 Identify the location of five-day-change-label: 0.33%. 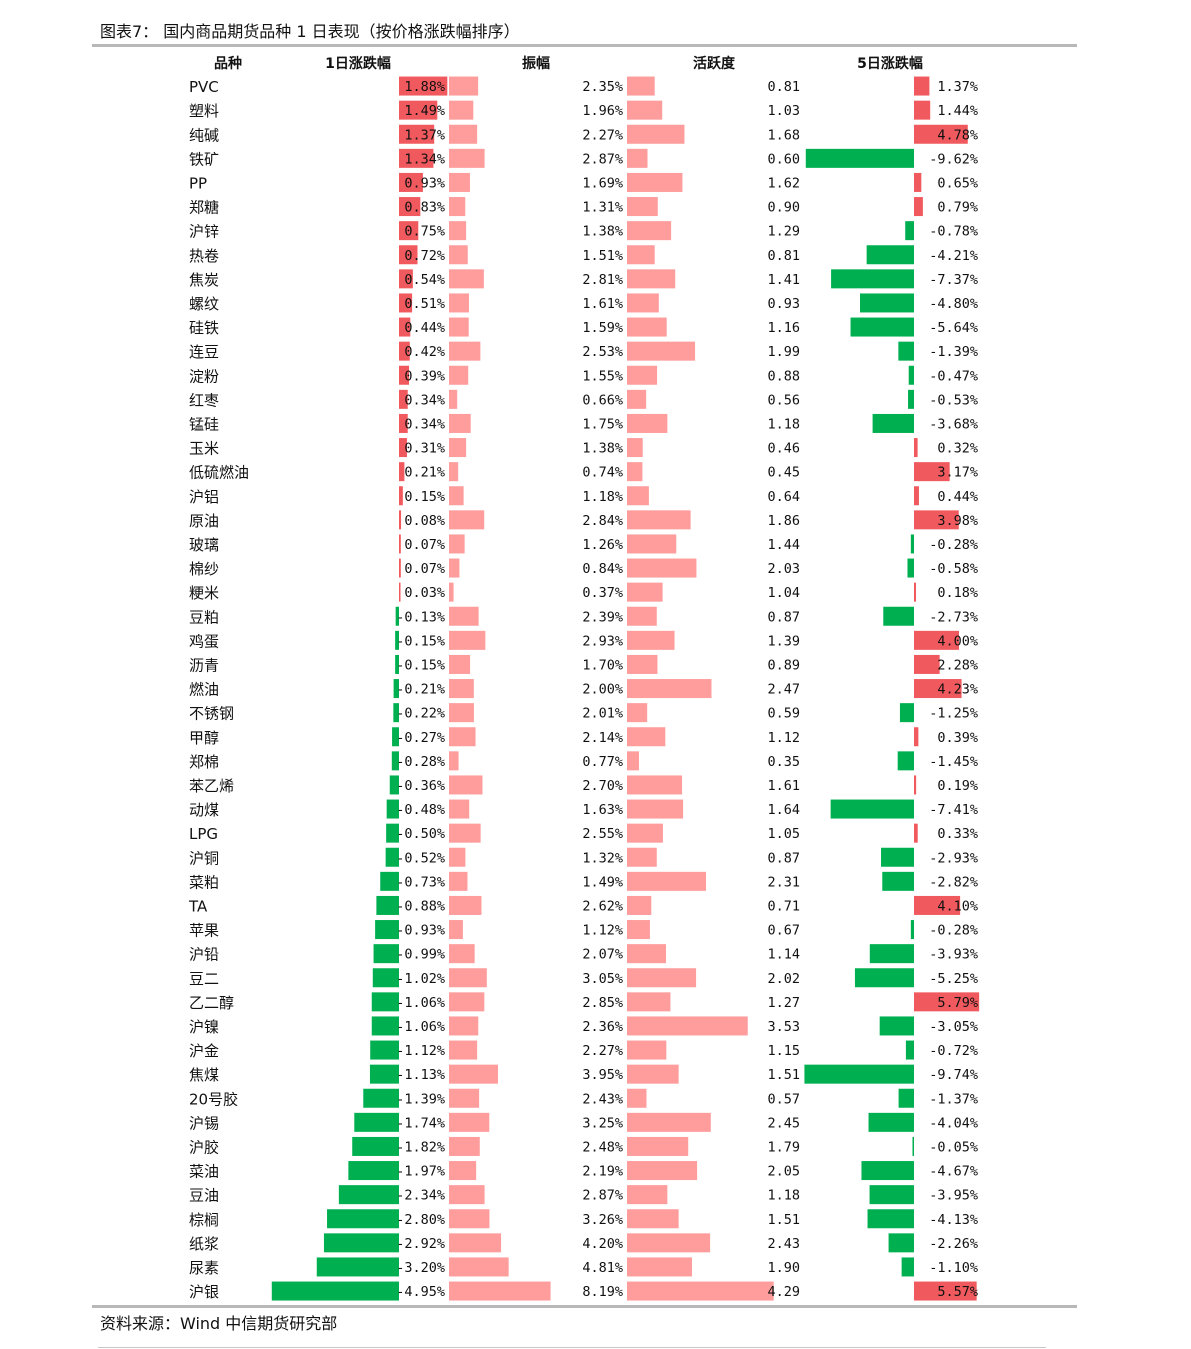
(957, 834).